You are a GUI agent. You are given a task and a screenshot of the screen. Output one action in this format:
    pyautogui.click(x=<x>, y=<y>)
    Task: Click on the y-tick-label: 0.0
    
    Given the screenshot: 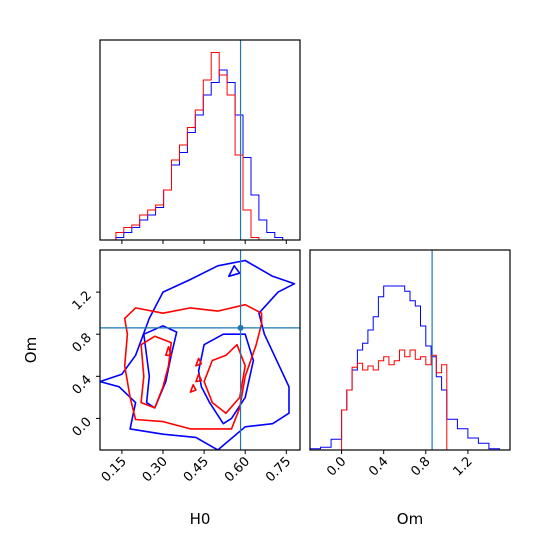 What is the action you would take?
    pyautogui.click(x=82, y=427)
    